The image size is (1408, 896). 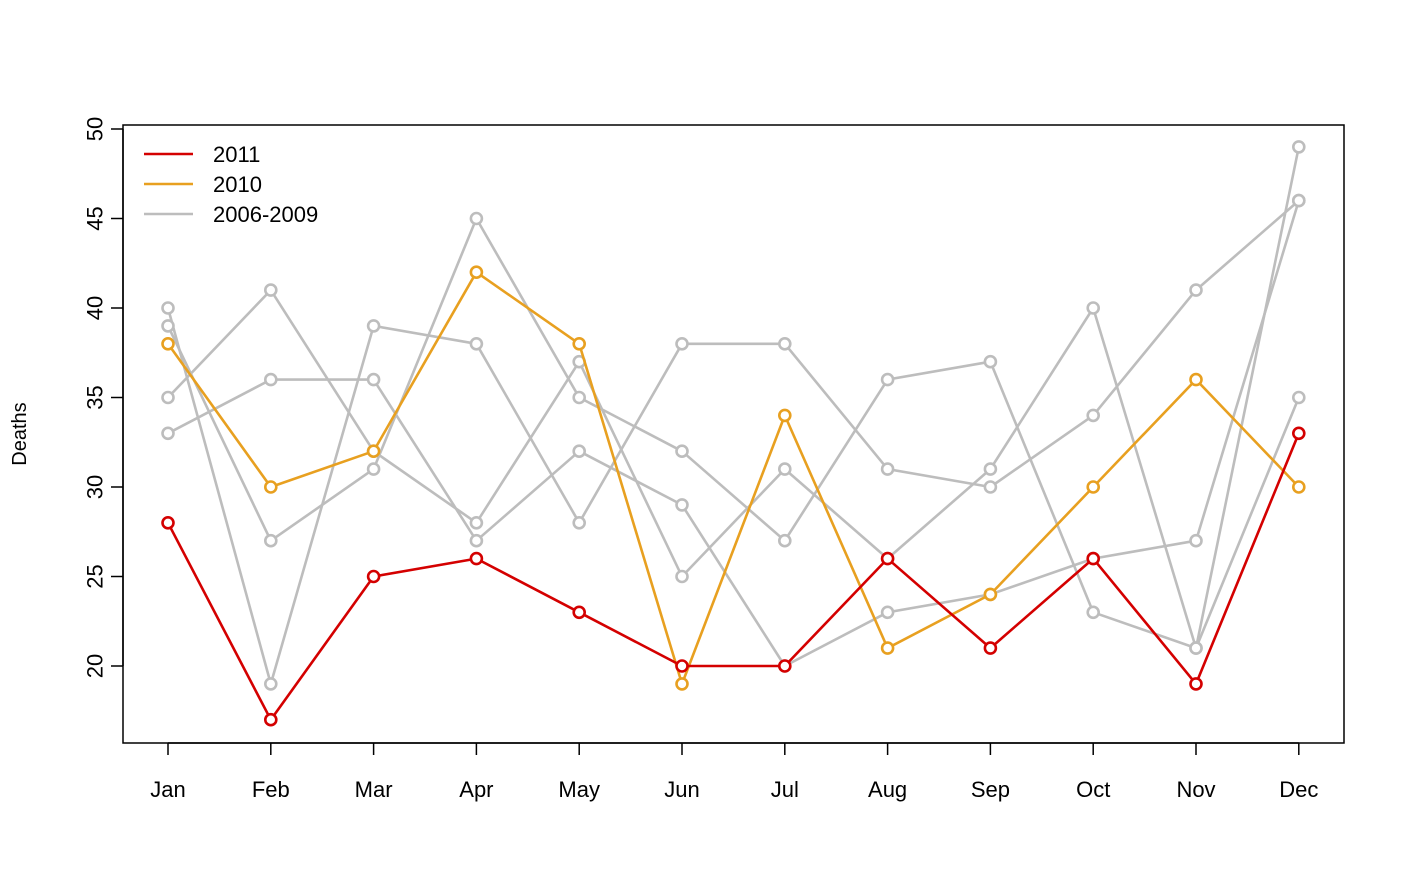 I want to click on x-tick-label: May, so click(x=579, y=789).